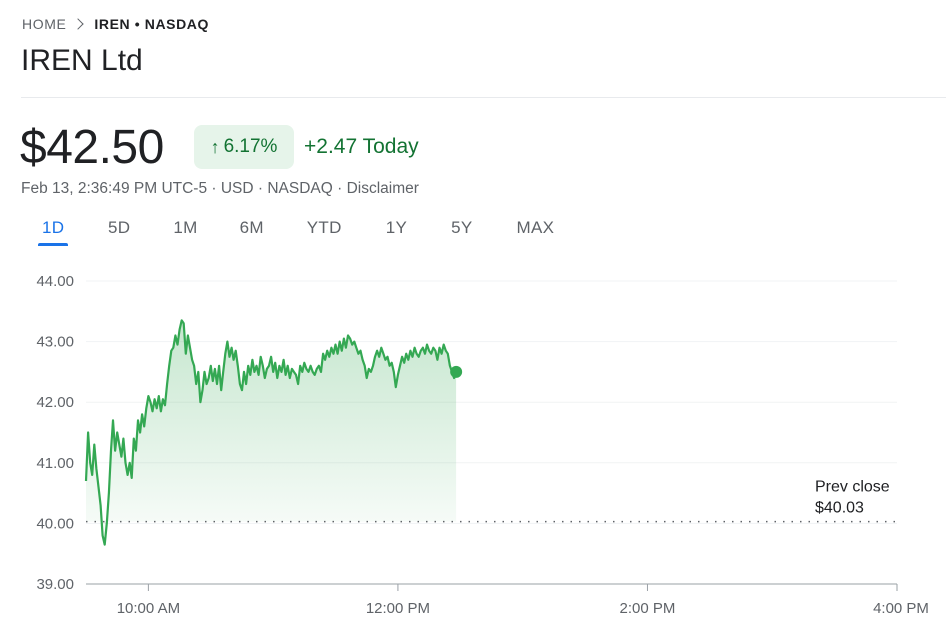 The width and height of the screenshot is (946, 632). What do you see at coordinates (251, 227) in the screenshot?
I see `tab-6m: 6M` at bounding box center [251, 227].